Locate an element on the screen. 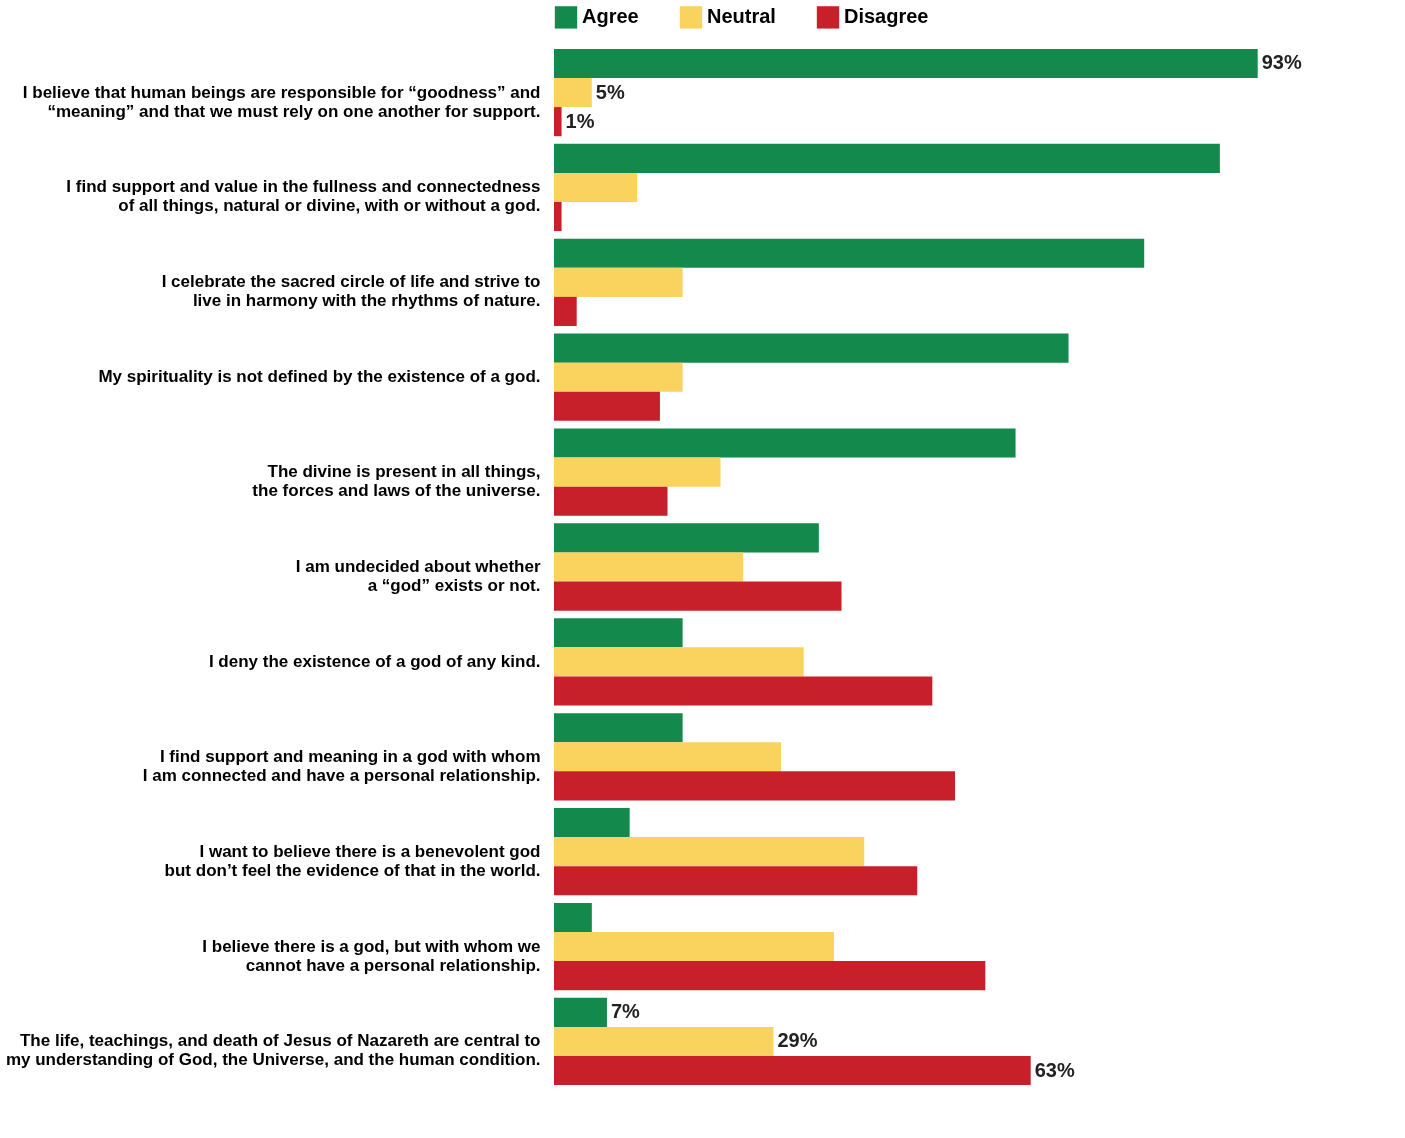 The image size is (1405, 1138). y-tick-label: The divine is present in all things, the forces and laws of the universe. is located at coordinates (396, 481).